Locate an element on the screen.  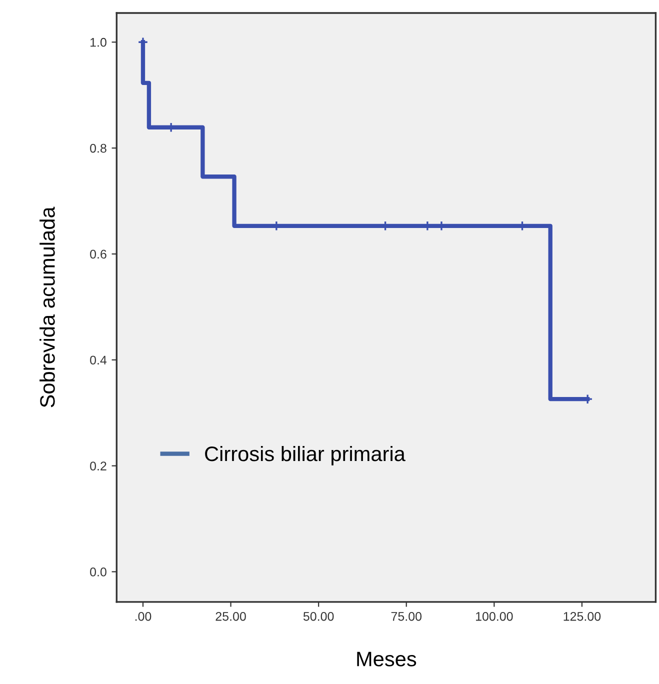
y-tick-label: 0.6 is located at coordinates (98, 254).